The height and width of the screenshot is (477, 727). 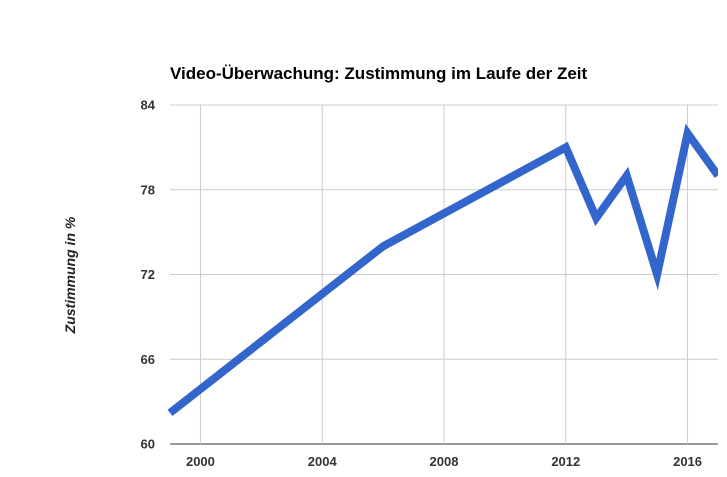 What do you see at coordinates (148, 274) in the screenshot?
I see `y-tick-label: 72` at bounding box center [148, 274].